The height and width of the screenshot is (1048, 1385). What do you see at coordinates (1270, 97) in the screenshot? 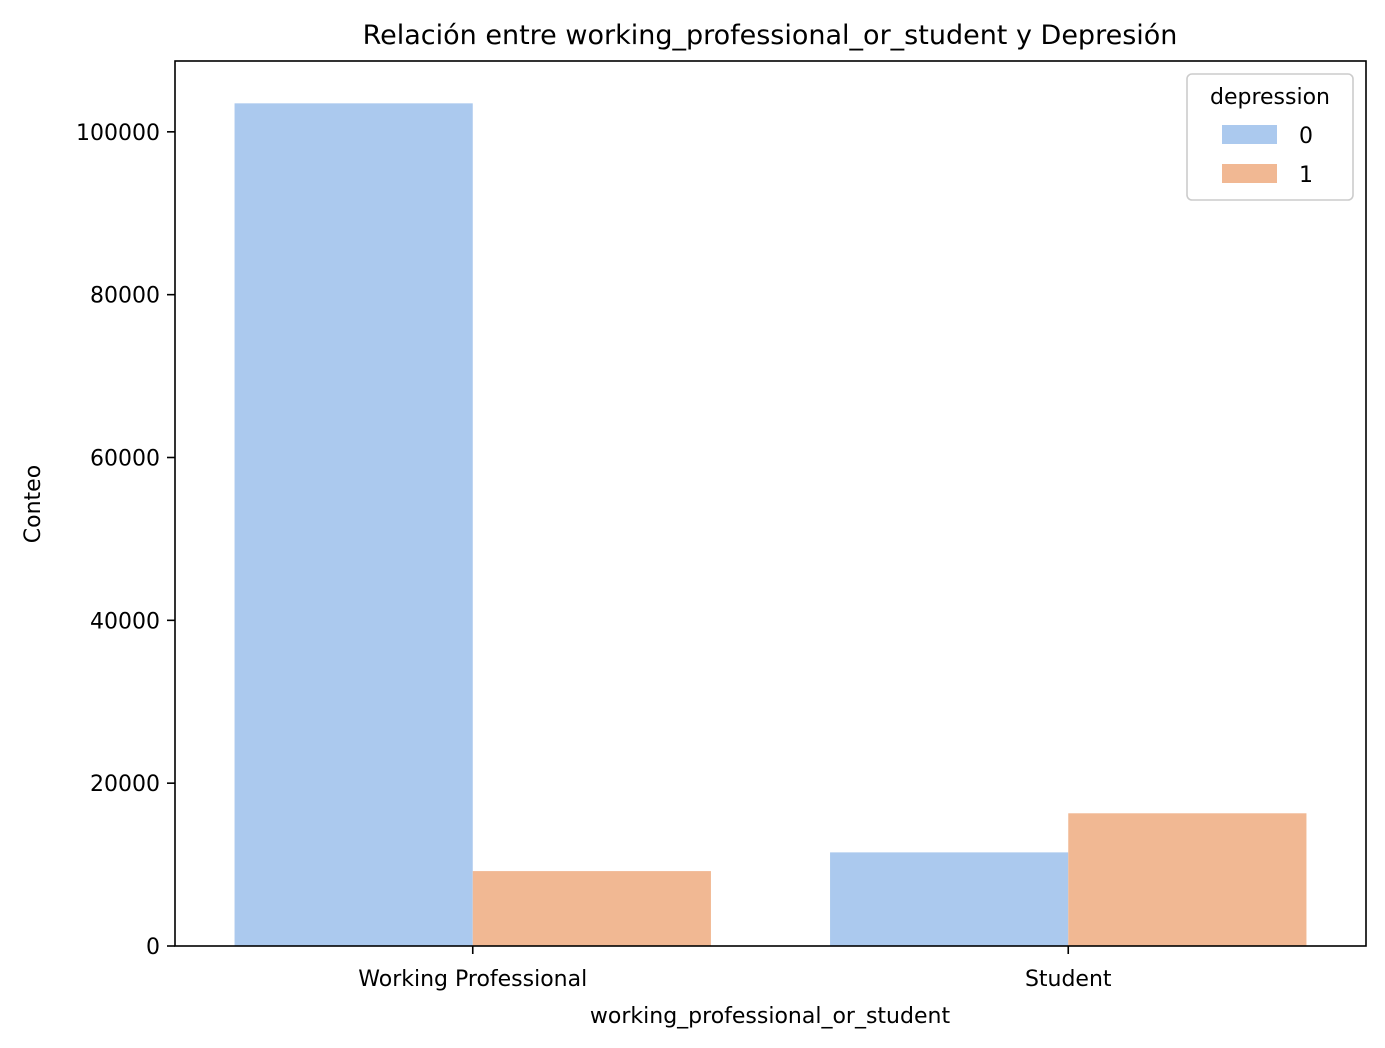
I see `legend-title: depression` at bounding box center [1270, 97].